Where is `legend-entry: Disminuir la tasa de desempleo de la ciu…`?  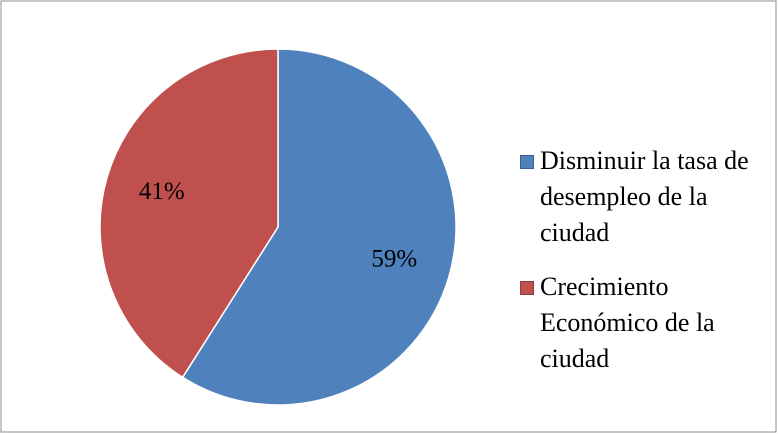
legend-entry: Disminuir la tasa de desempleo de la ciu… is located at coordinates (642, 197).